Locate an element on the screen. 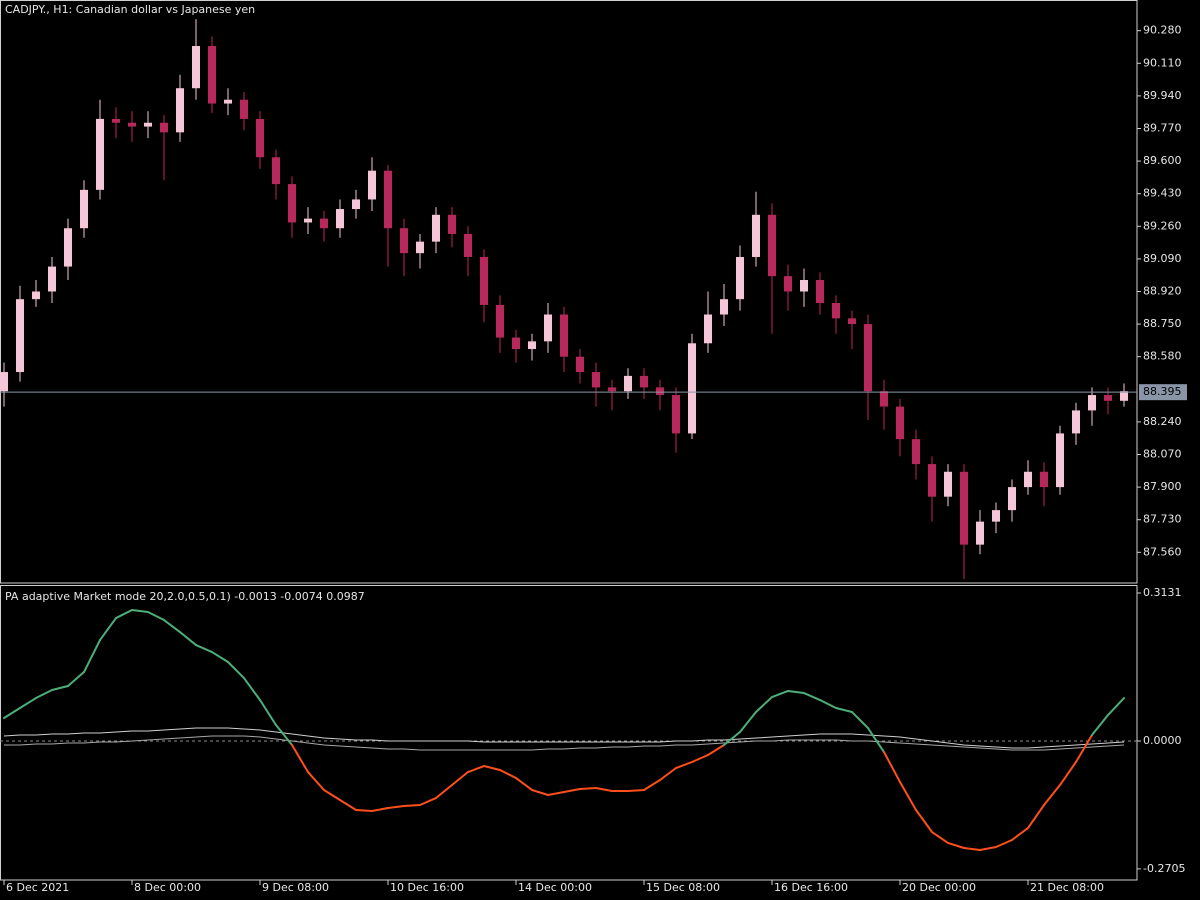 The image size is (1200, 900). y-tick-label: 0.0000 is located at coordinates (1162, 740).